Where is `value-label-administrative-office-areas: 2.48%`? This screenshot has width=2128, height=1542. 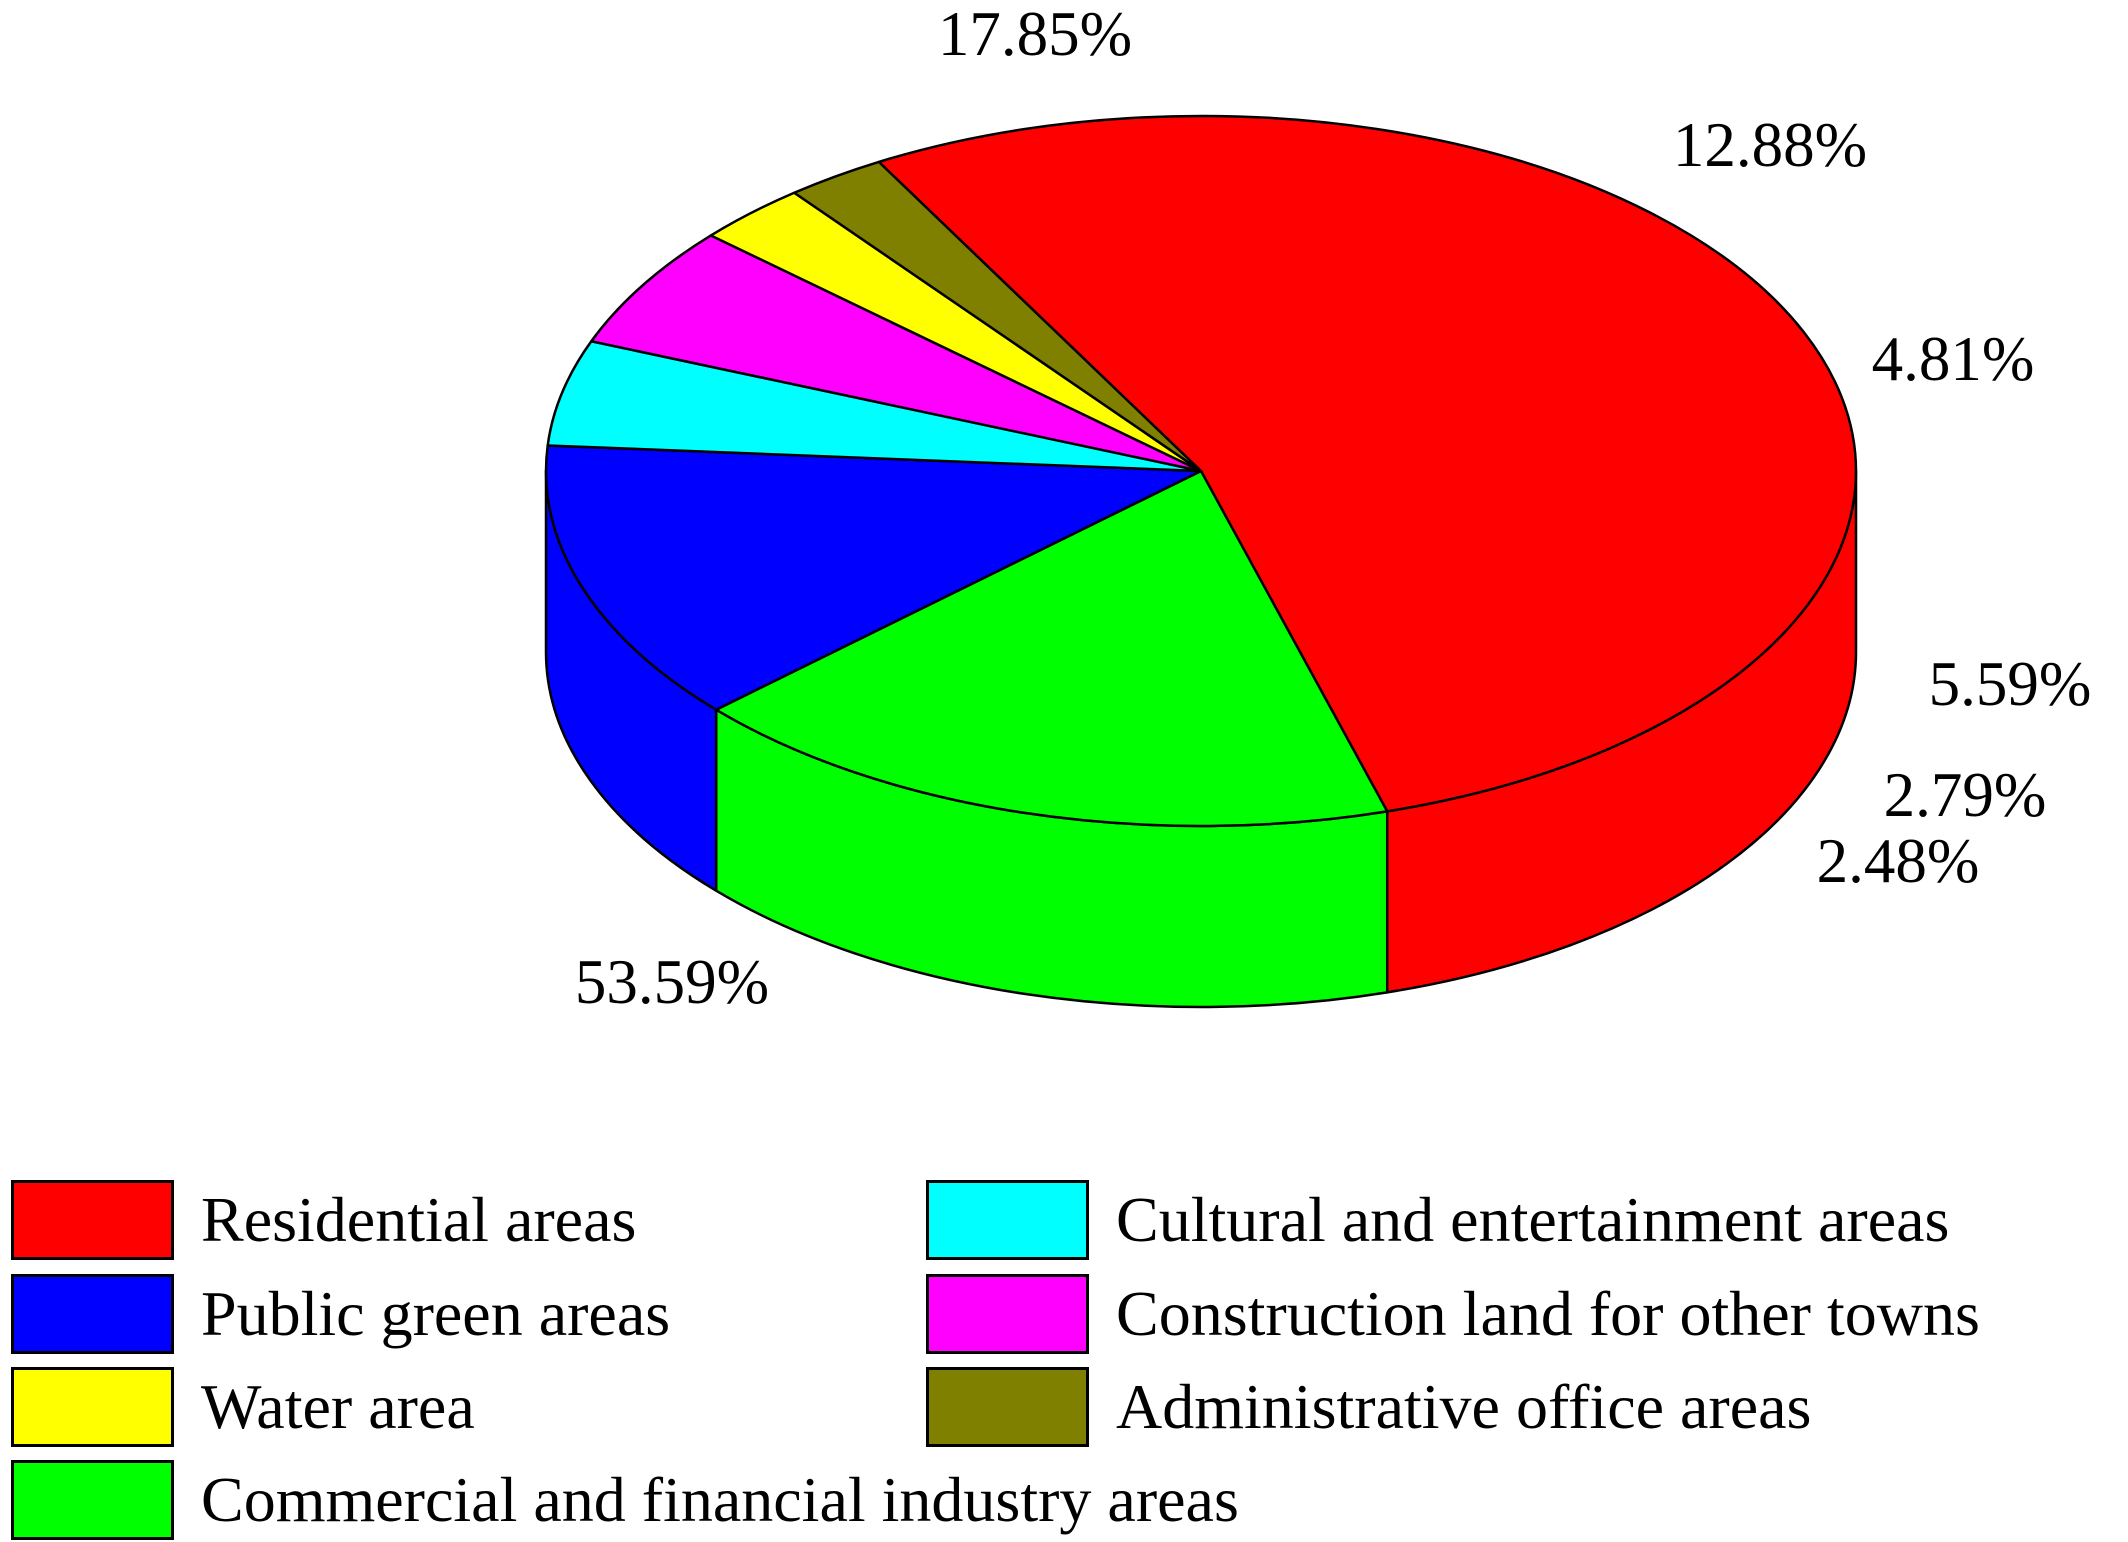 value-label-administrative-office-areas: 2.48% is located at coordinates (1898, 861).